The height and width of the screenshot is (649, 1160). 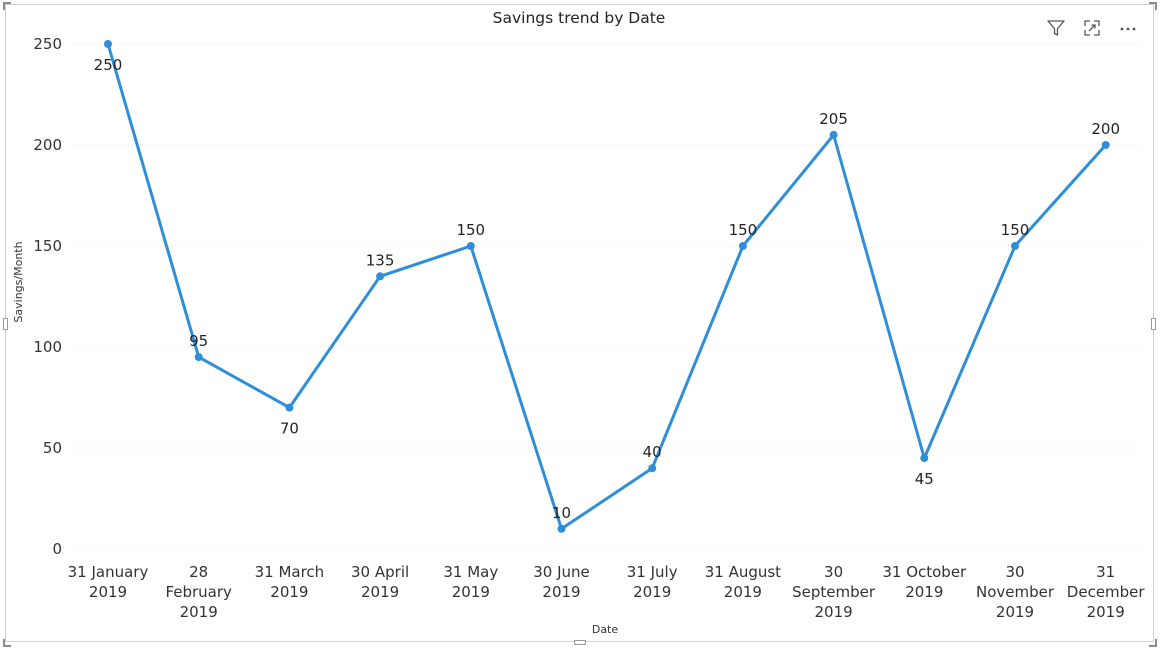 What do you see at coordinates (7, 6) in the screenshot?
I see `corner-handle-top-left` at bounding box center [7, 6].